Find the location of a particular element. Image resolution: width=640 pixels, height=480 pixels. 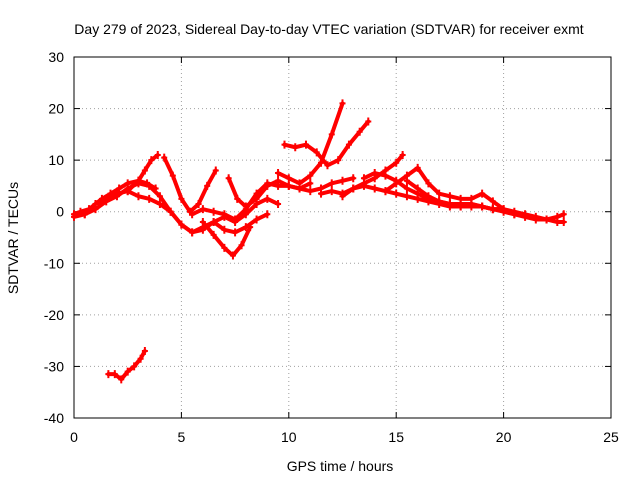

y-tick-label: 10 is located at coordinates (56, 160).